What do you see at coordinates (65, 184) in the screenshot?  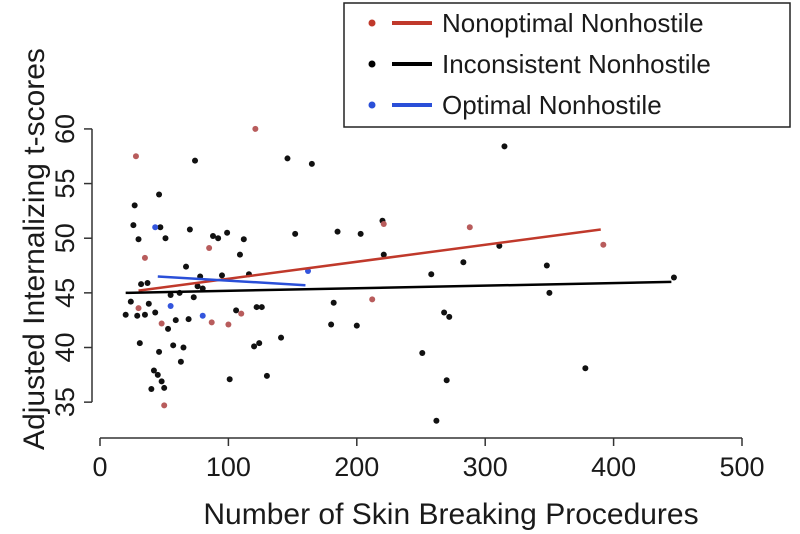 I see `y-tick-label: 55` at bounding box center [65, 184].